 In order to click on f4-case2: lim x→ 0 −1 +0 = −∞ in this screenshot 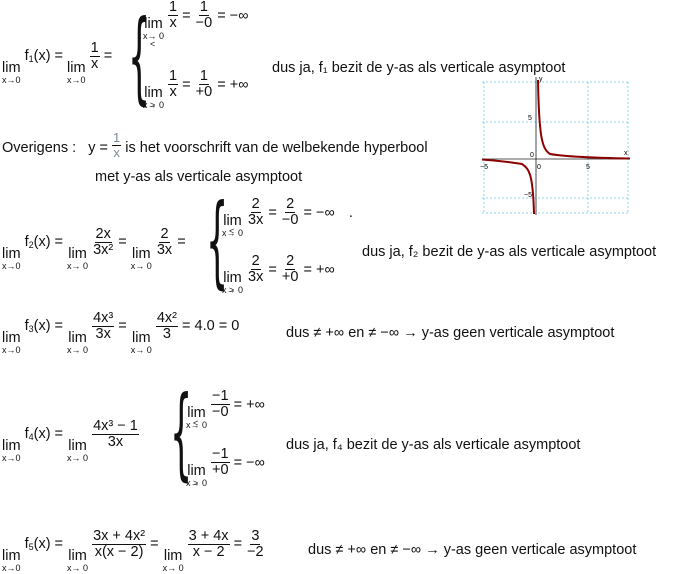, I will do `click(225, 467)`.